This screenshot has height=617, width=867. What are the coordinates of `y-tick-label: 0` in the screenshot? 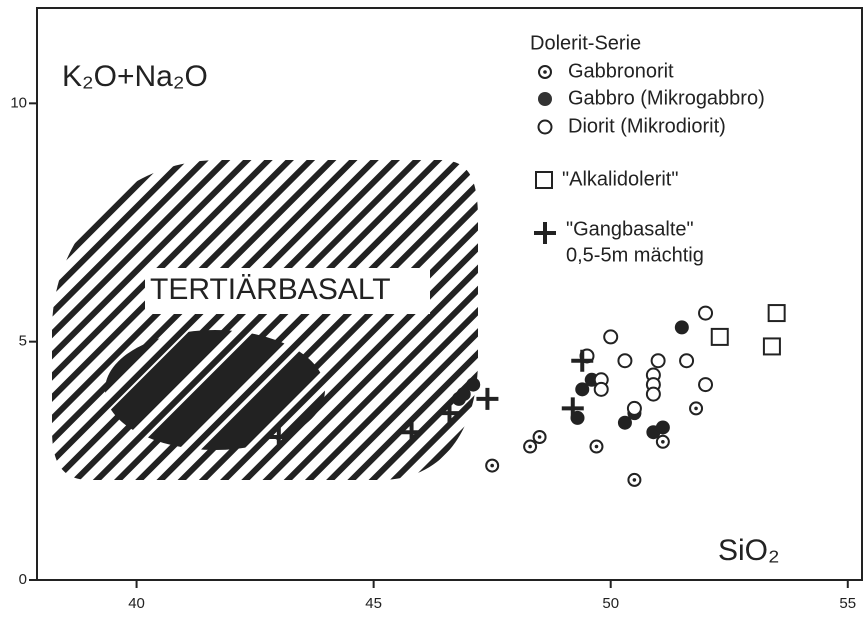 It's located at (23, 579).